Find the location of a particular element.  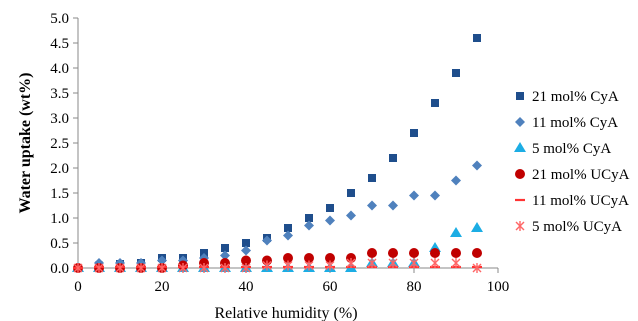

legend-item: 5 mol% CyA is located at coordinates (562, 149).